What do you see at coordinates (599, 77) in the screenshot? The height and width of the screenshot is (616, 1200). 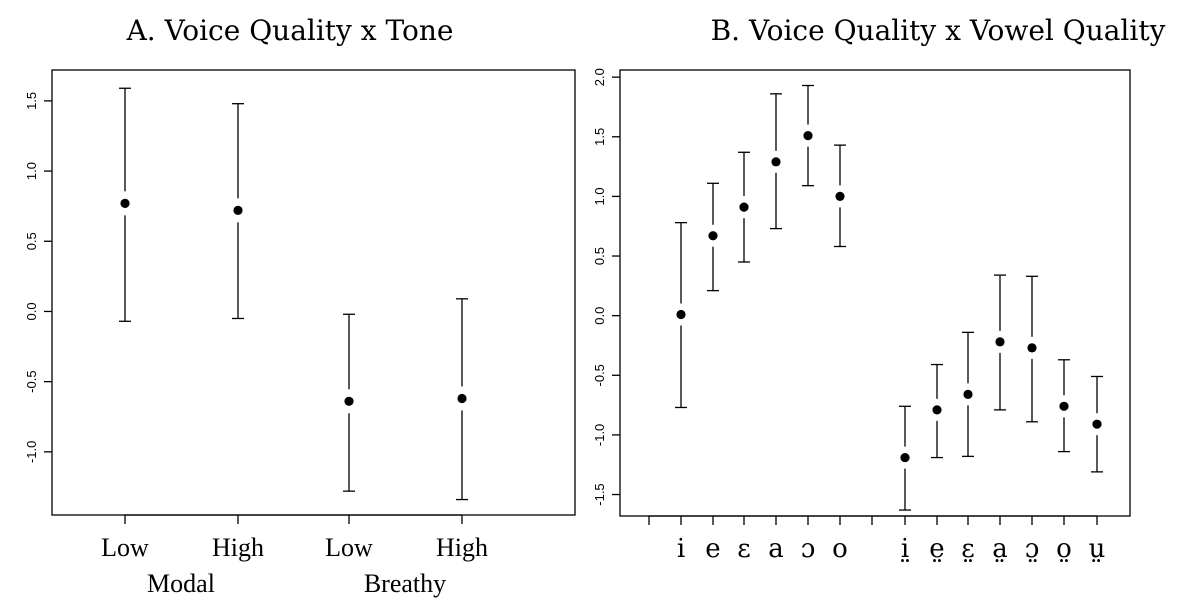 I see `y-tick-label: 2.0` at bounding box center [599, 77].